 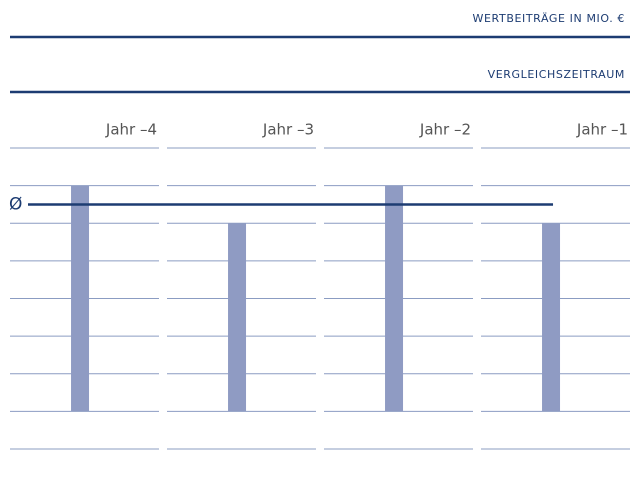 What do you see at coordinates (556, 74) in the screenshot?
I see `chart-subheader: VERGLEICHSZEITRAUM` at bounding box center [556, 74].